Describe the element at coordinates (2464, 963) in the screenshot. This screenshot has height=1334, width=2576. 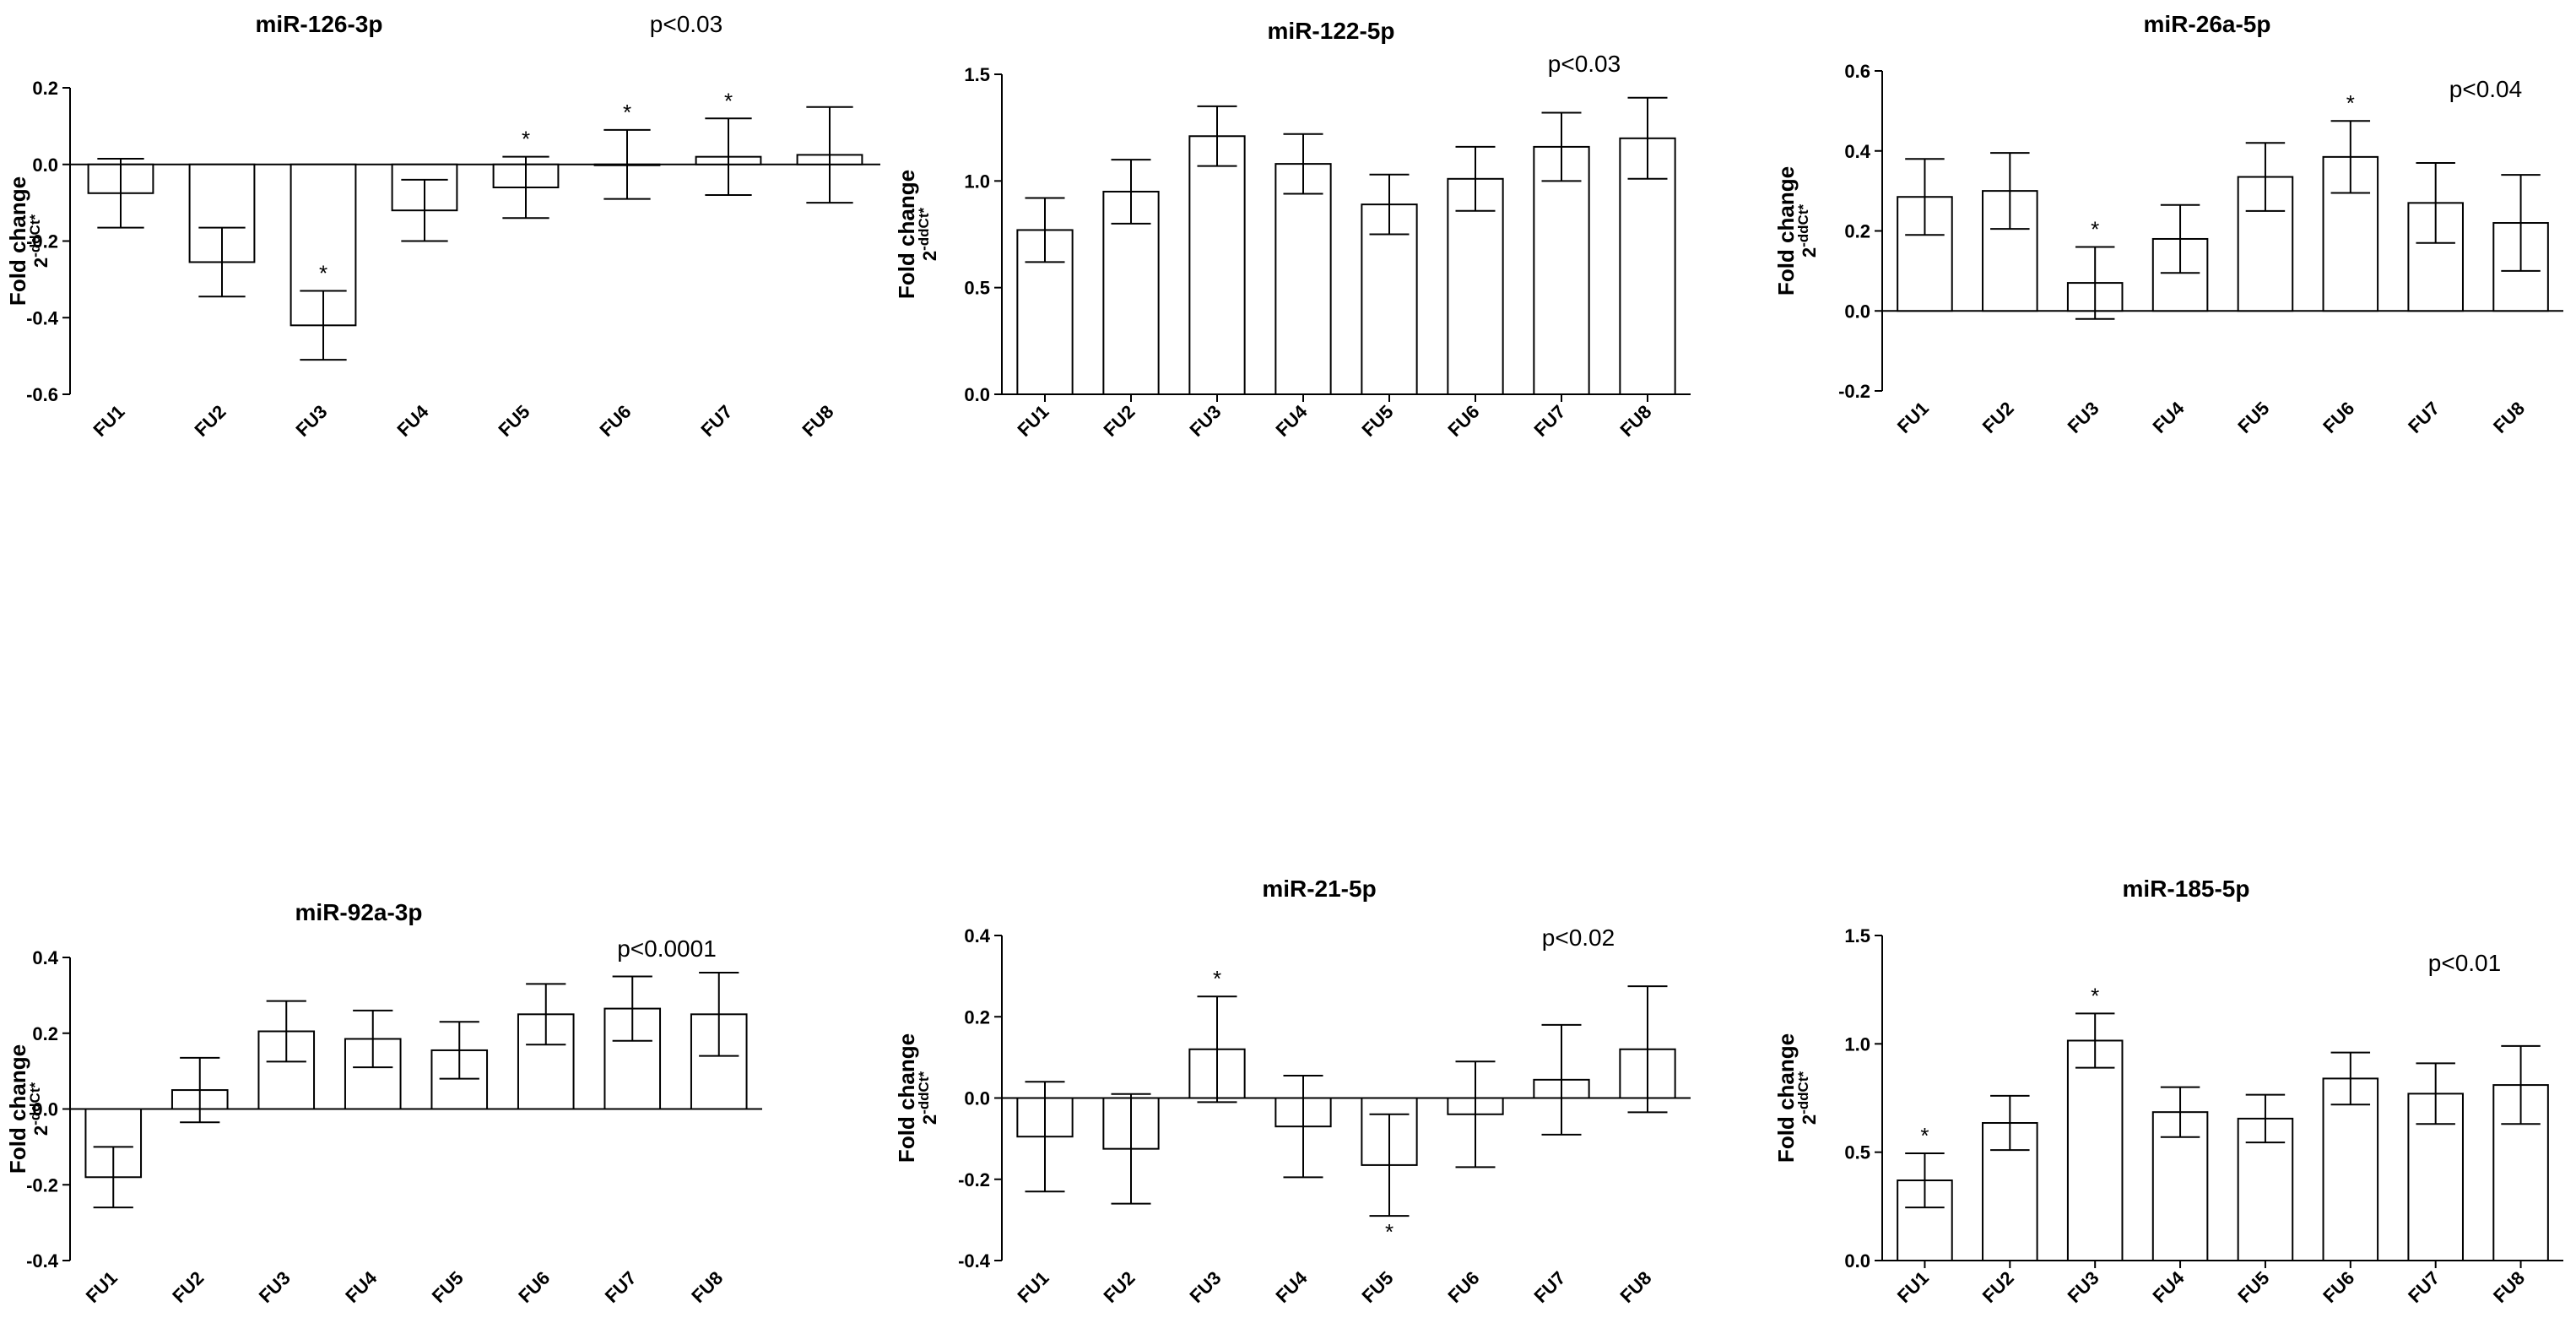
I see `p-value-label: p<0.01` at that location.